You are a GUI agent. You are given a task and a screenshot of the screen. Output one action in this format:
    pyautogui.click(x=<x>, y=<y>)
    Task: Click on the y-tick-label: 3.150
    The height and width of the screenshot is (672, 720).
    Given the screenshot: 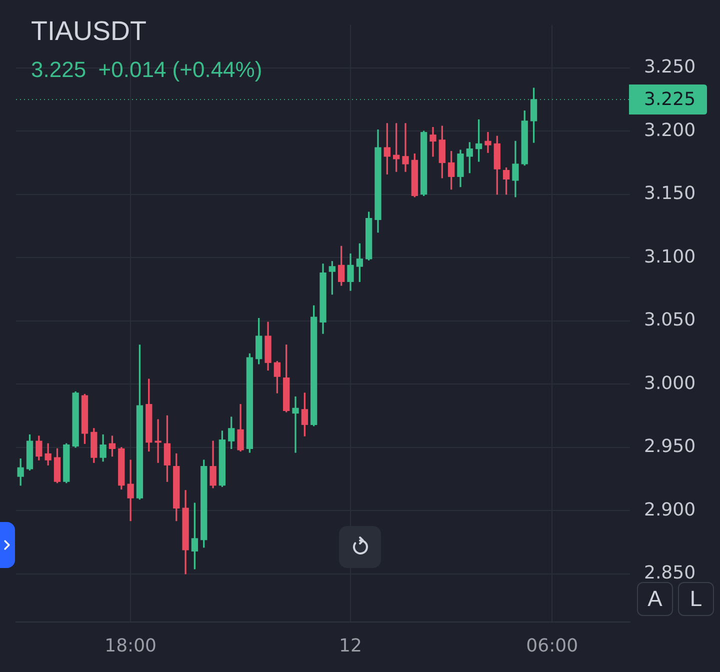 What is the action you would take?
    pyautogui.click(x=670, y=193)
    